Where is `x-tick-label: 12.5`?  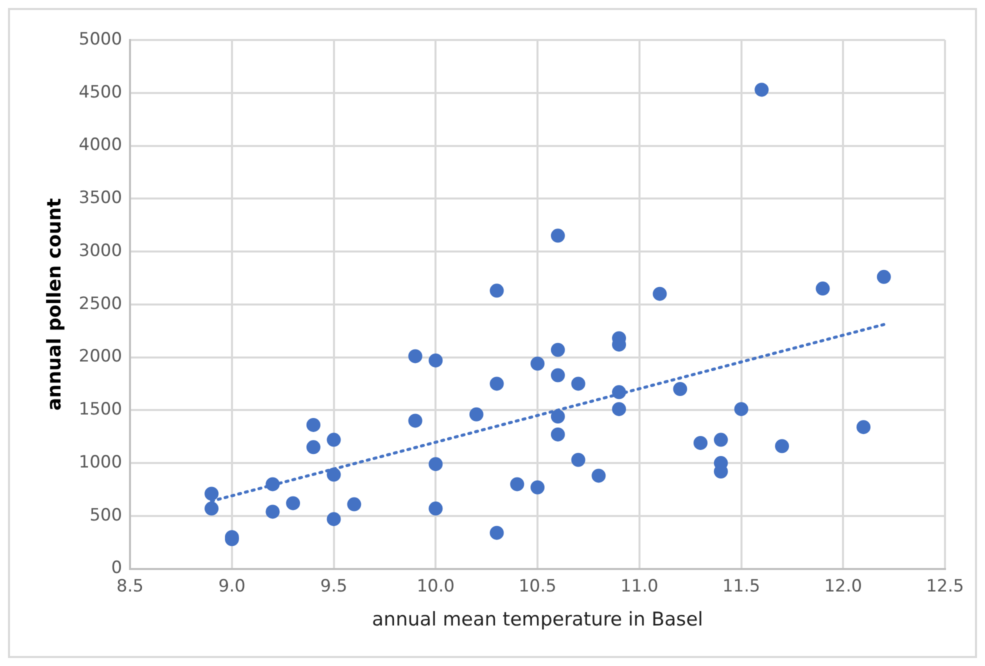
x-tick-label: 12.5 is located at coordinates (945, 586).